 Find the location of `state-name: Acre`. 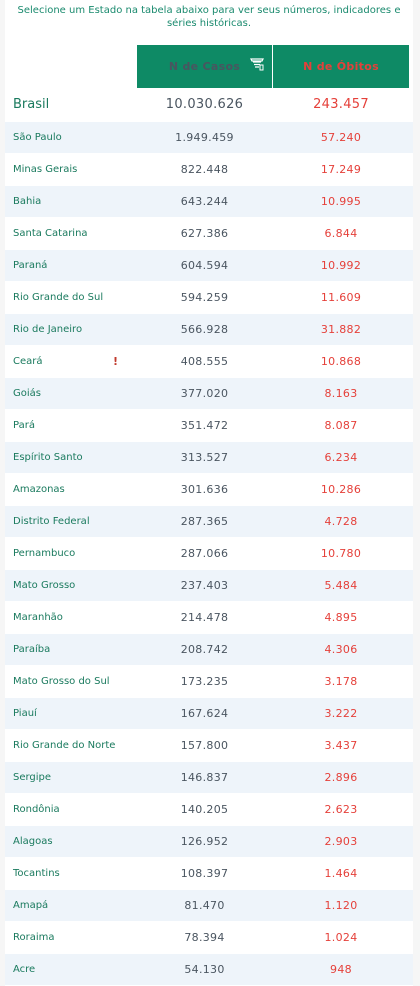

state-name: Acre is located at coordinates (24, 969).